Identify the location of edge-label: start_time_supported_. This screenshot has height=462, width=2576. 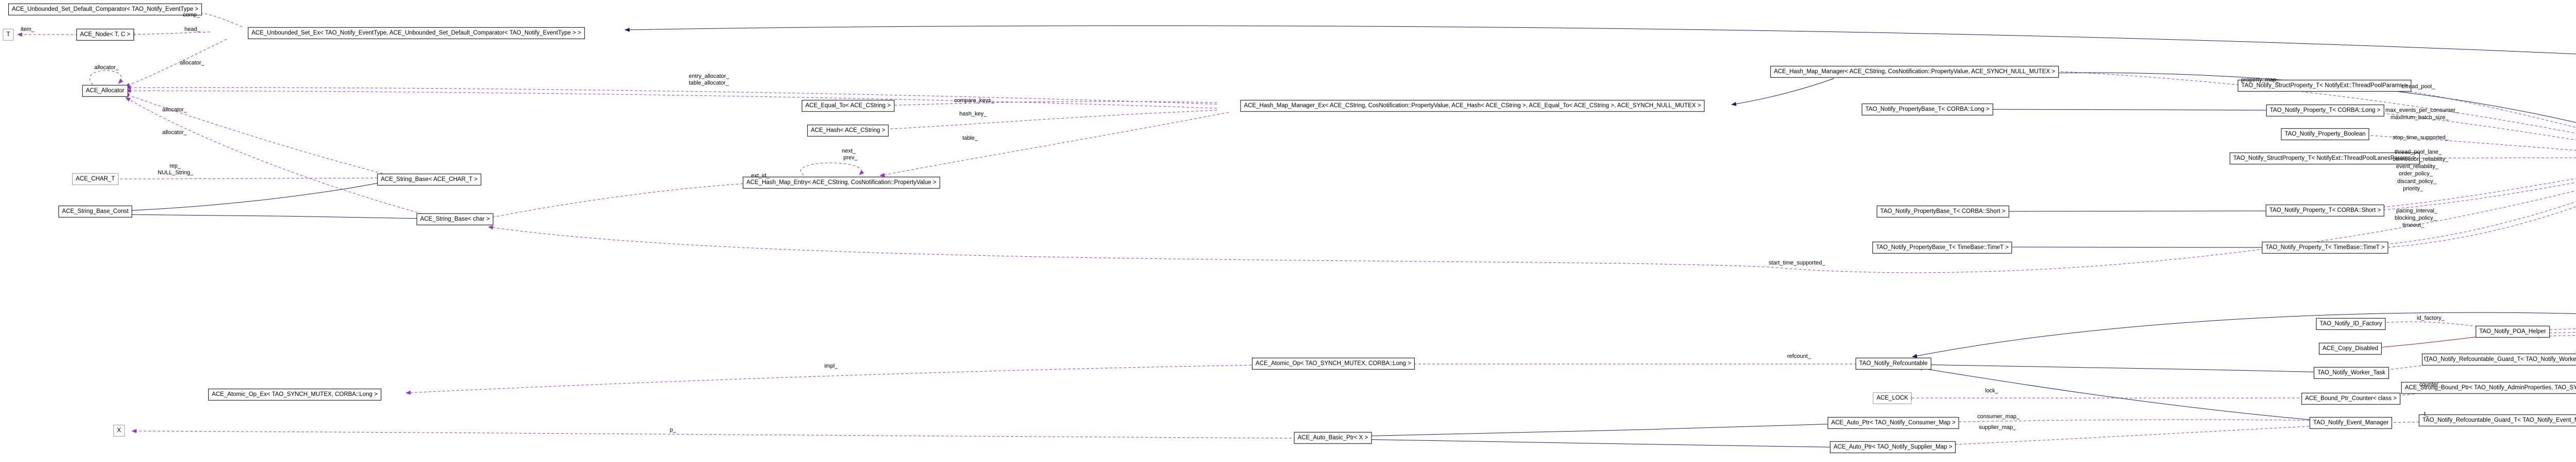
(1797, 263).